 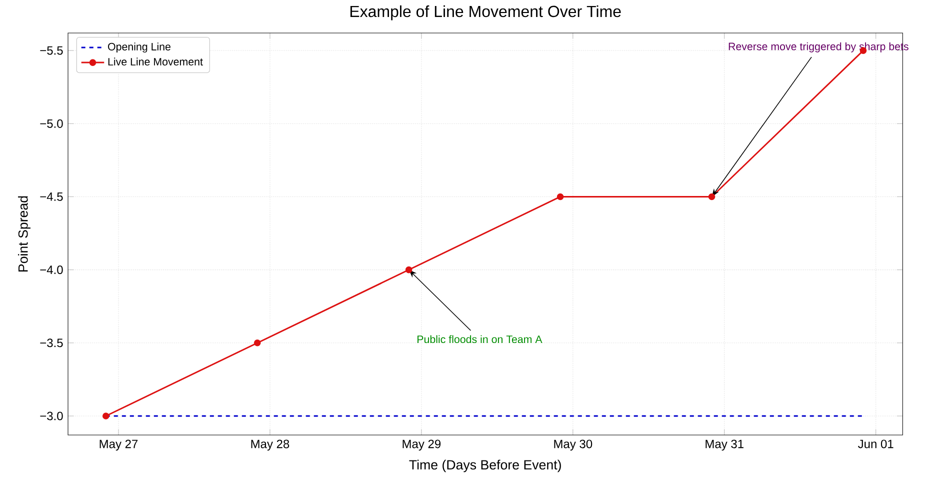 What do you see at coordinates (485, 466) in the screenshot?
I see `x-axis-title: Time (Days Before Event)` at bounding box center [485, 466].